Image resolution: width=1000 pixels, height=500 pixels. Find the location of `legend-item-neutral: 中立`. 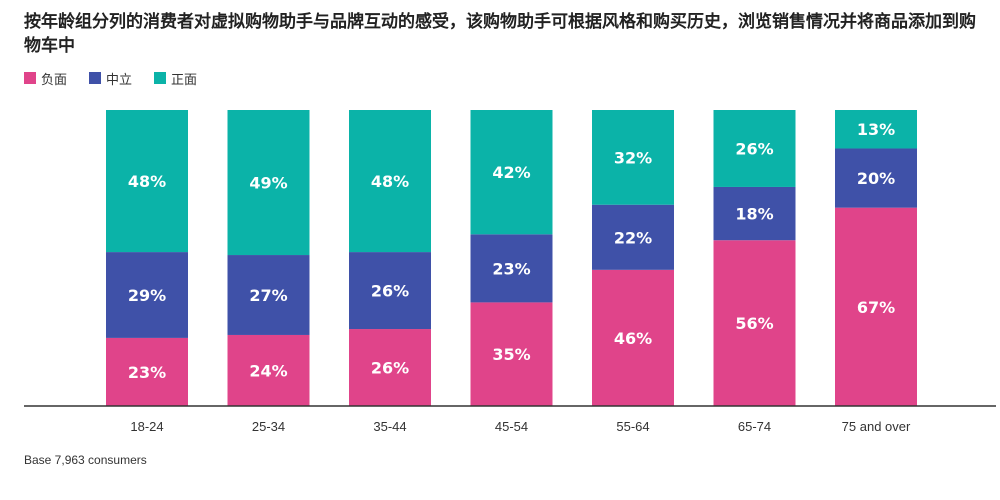

legend-item-neutral: 中立 is located at coordinates (110, 78).